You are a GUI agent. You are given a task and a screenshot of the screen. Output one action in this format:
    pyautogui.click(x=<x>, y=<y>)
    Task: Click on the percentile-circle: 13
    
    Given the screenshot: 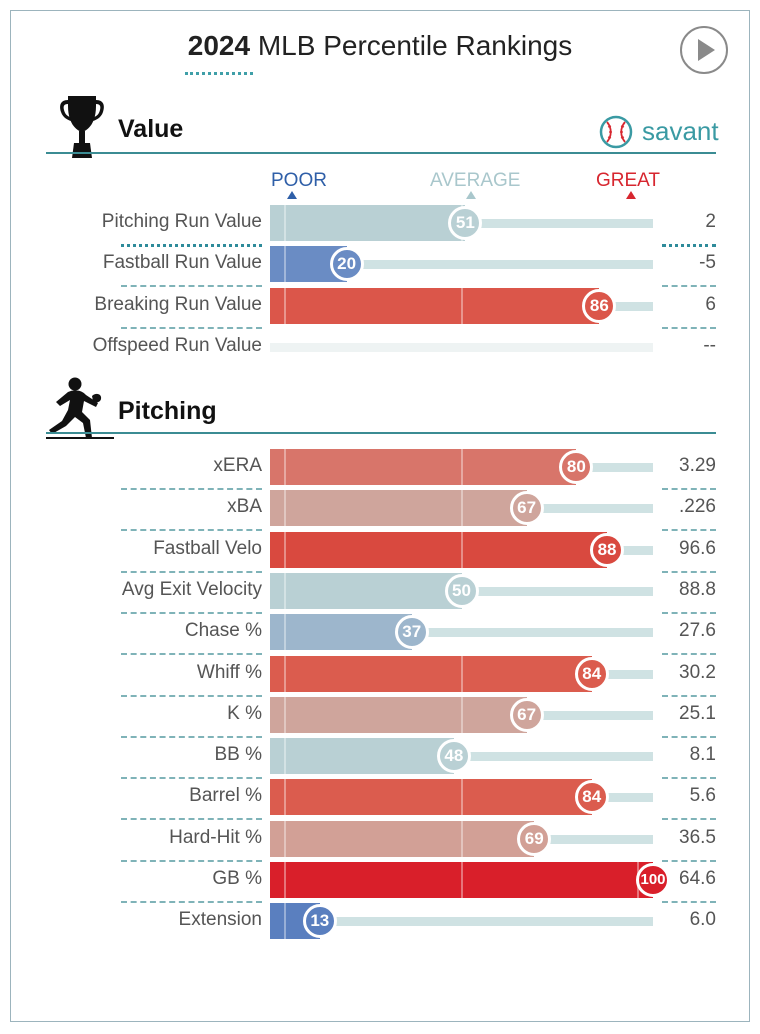 What is the action you would take?
    pyautogui.click(x=319, y=921)
    